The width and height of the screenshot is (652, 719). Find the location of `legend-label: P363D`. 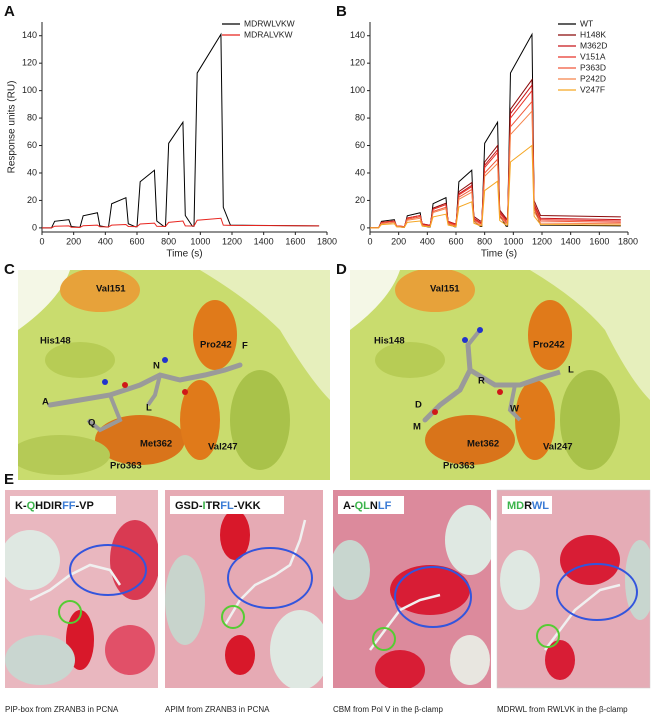

legend-label: P363D is located at coordinates (593, 67).